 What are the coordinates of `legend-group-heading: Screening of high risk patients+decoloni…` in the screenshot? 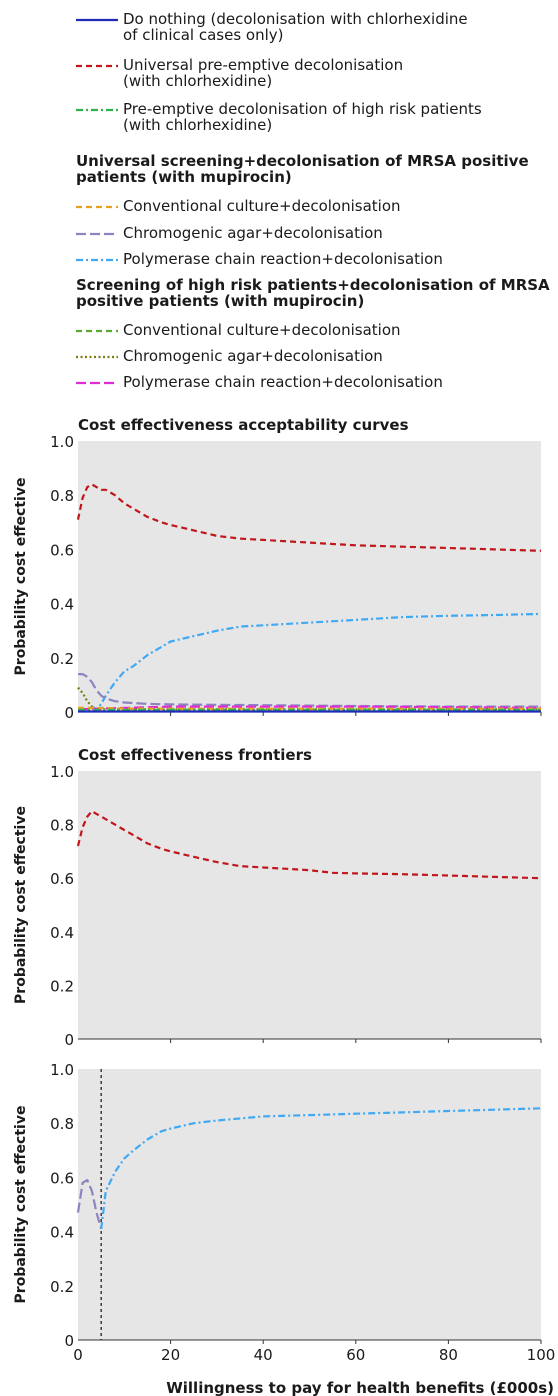 It's located at (313, 285).